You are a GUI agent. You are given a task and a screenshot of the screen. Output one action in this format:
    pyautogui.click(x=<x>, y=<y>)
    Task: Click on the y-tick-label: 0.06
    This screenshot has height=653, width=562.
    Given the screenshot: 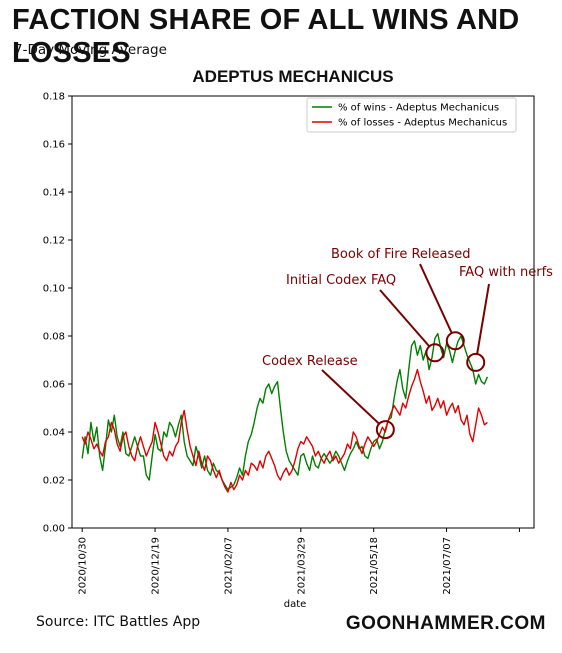 What is the action you would take?
    pyautogui.click(x=54, y=385)
    